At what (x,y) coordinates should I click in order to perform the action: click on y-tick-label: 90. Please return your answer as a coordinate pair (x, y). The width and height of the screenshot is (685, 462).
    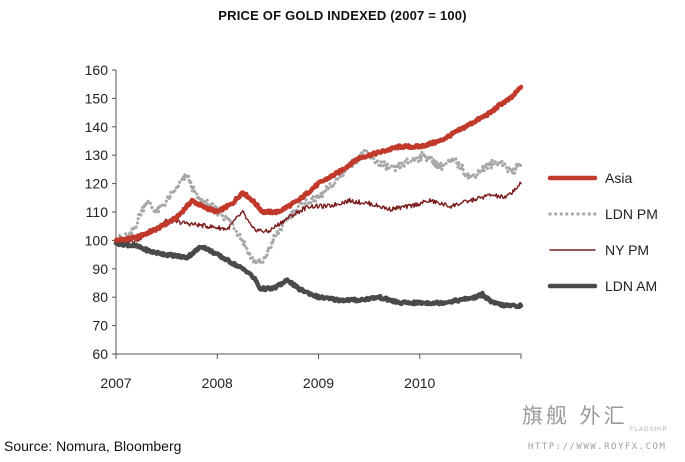
    Looking at the image, I should click on (100, 269).